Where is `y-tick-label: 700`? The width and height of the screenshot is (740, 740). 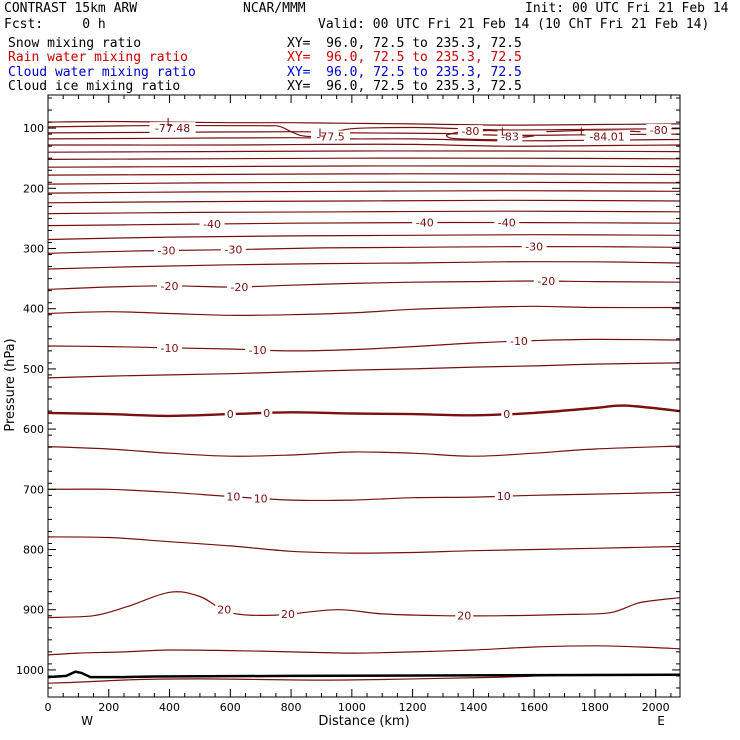
y-tick-label: 700 is located at coordinates (33, 489).